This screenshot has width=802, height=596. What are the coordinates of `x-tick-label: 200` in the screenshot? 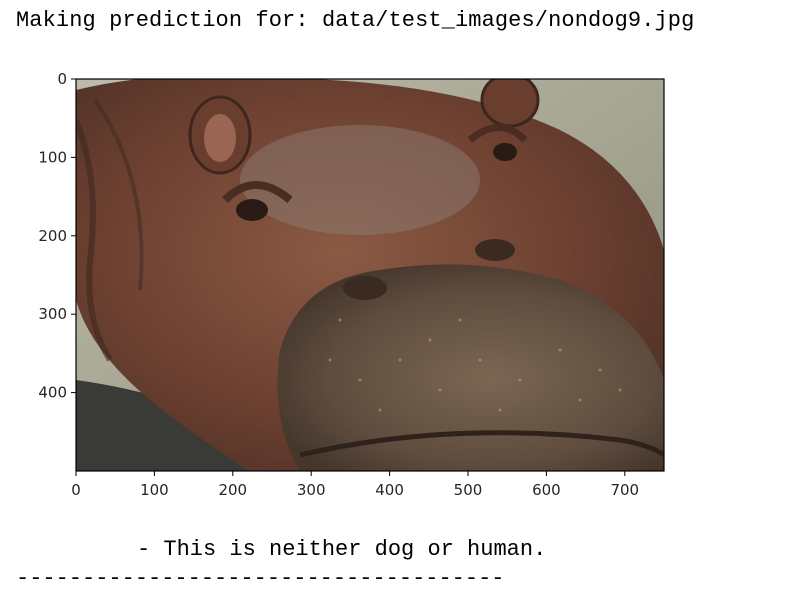 It's located at (232, 490).